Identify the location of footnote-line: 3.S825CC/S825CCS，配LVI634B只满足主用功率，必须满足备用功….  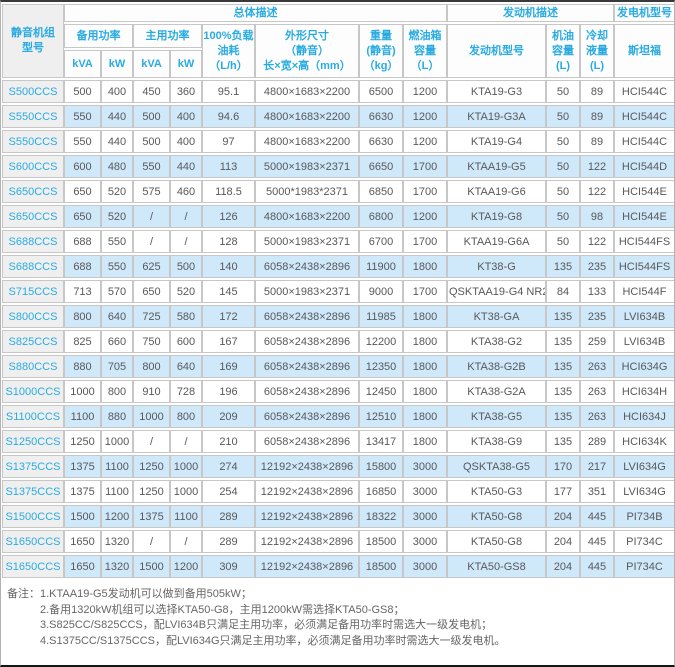
(266, 625).